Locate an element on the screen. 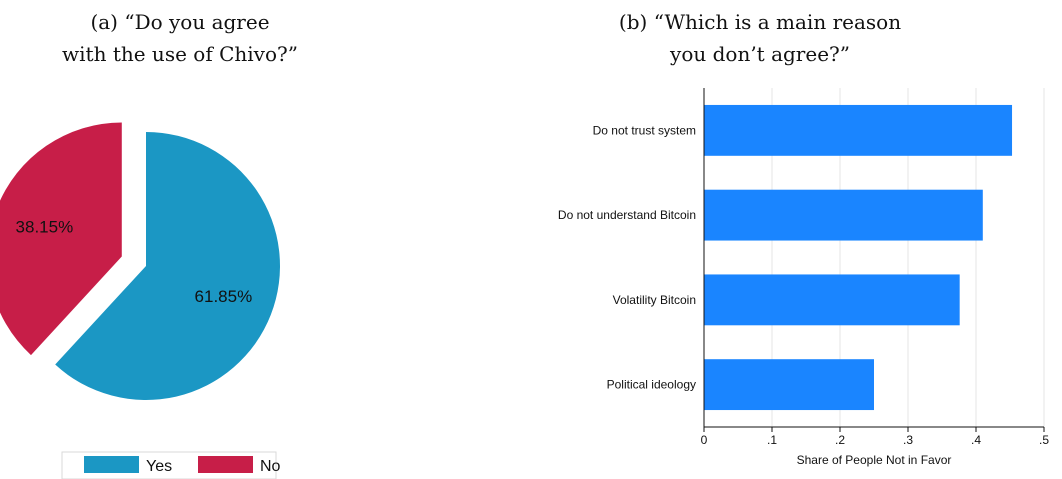 Image resolution: width=1062 pixels, height=479 pixels. x-tick-label: .1 is located at coordinates (772, 440).